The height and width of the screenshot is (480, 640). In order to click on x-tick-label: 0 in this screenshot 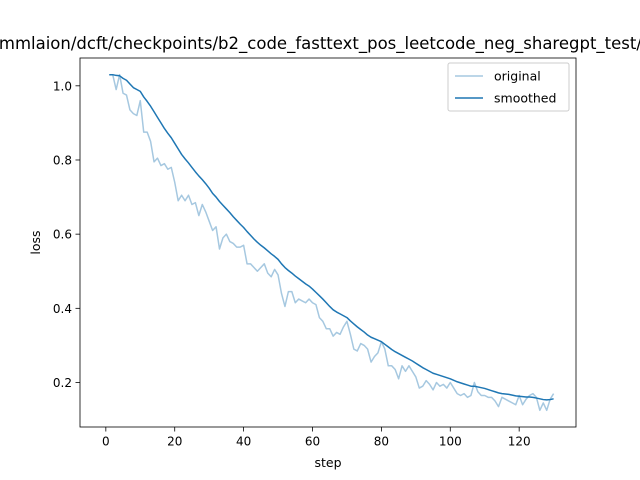, I will do `click(106, 442)`.